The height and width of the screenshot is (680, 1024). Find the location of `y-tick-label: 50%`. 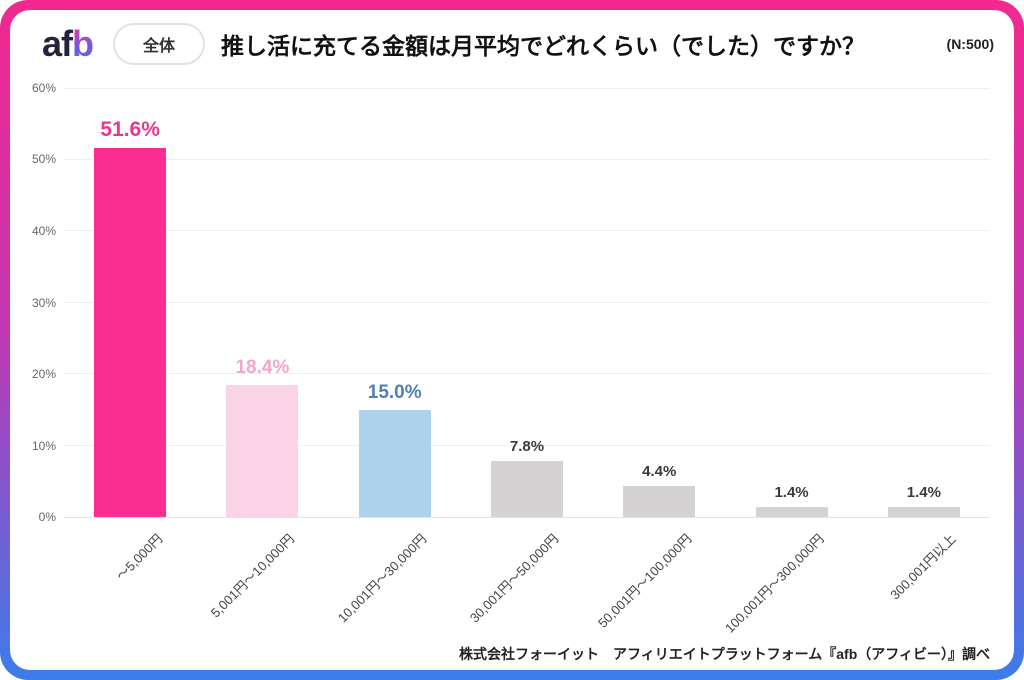

y-tick-label: 50% is located at coordinates (43, 159).